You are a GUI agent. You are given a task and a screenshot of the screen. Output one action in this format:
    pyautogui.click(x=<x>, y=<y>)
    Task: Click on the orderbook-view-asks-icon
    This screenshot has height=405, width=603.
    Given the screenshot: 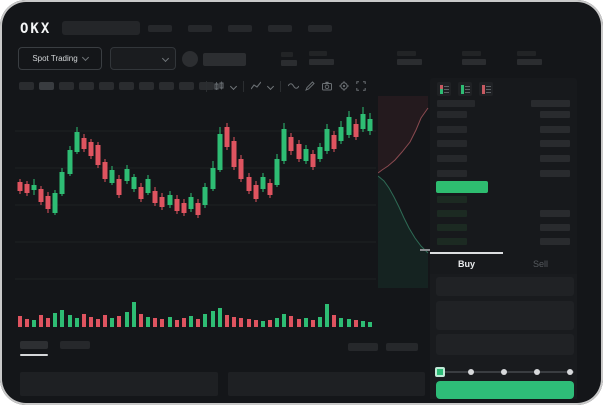 What is the action you would take?
    pyautogui.click(x=486, y=89)
    